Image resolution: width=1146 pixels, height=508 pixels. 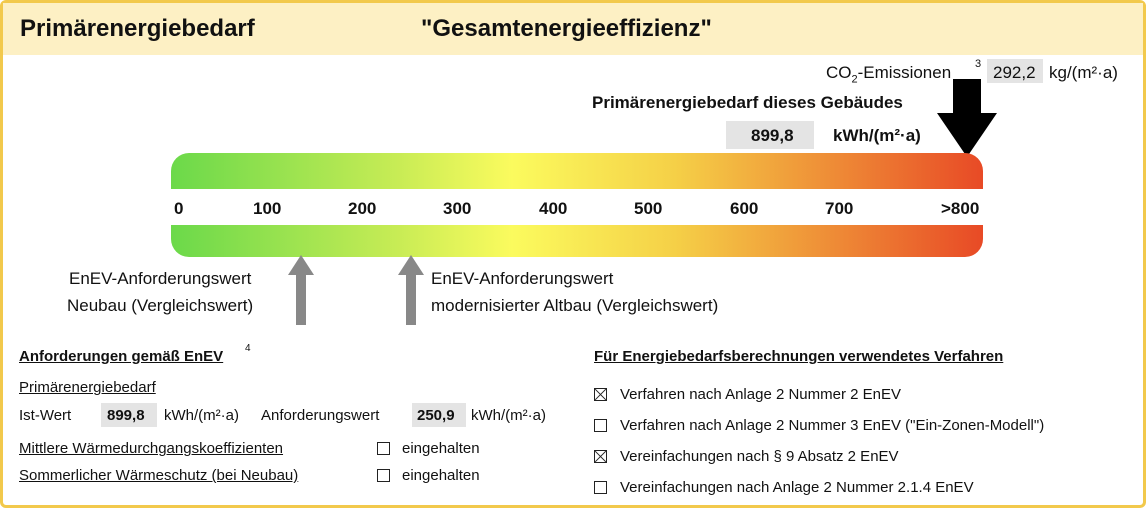 What do you see at coordinates (179, 208) in the screenshot?
I see `tick-label: 0` at bounding box center [179, 208].